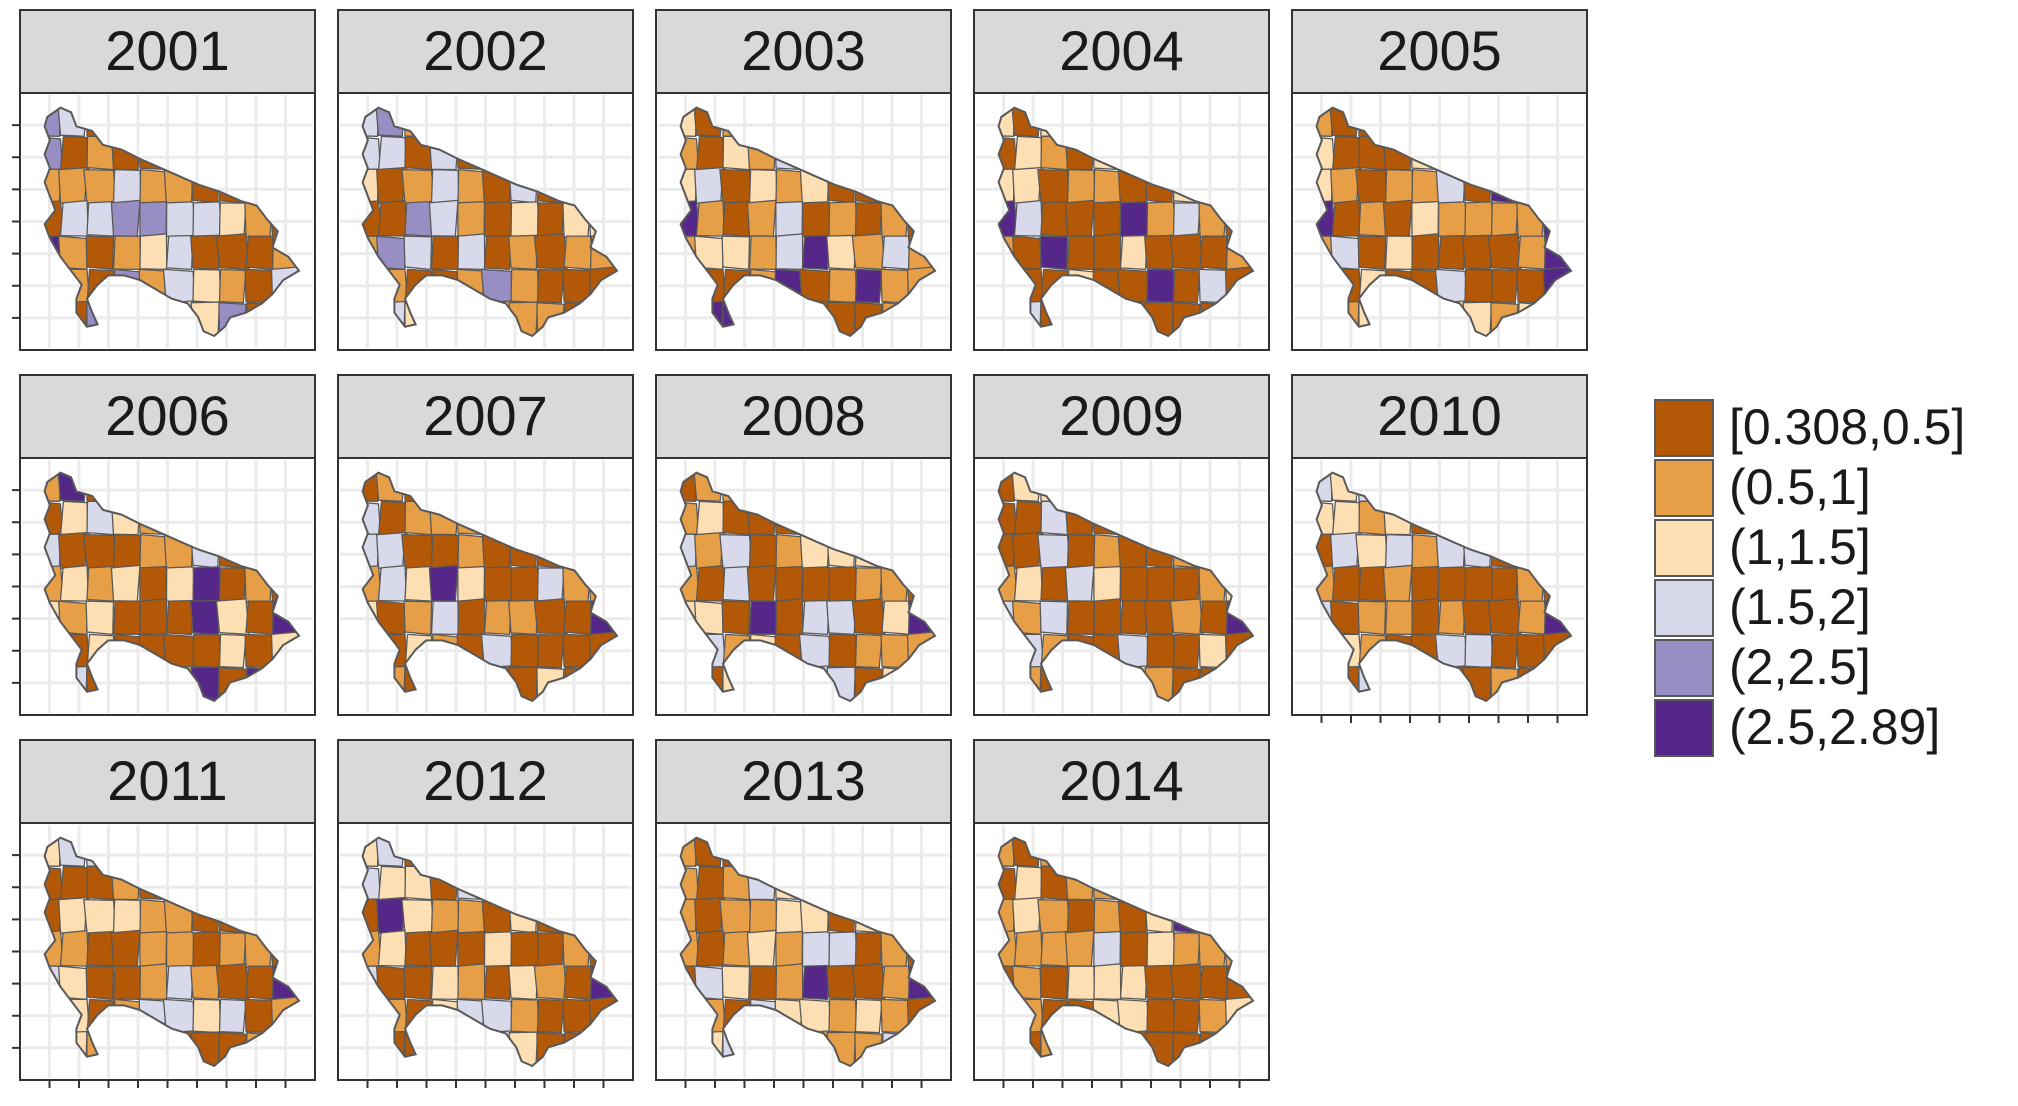 Image resolution: width=2018 pixels, height=1106 pixels. Describe the element at coordinates (1684, 608) in the screenshot. I see `legend-key` at that location.